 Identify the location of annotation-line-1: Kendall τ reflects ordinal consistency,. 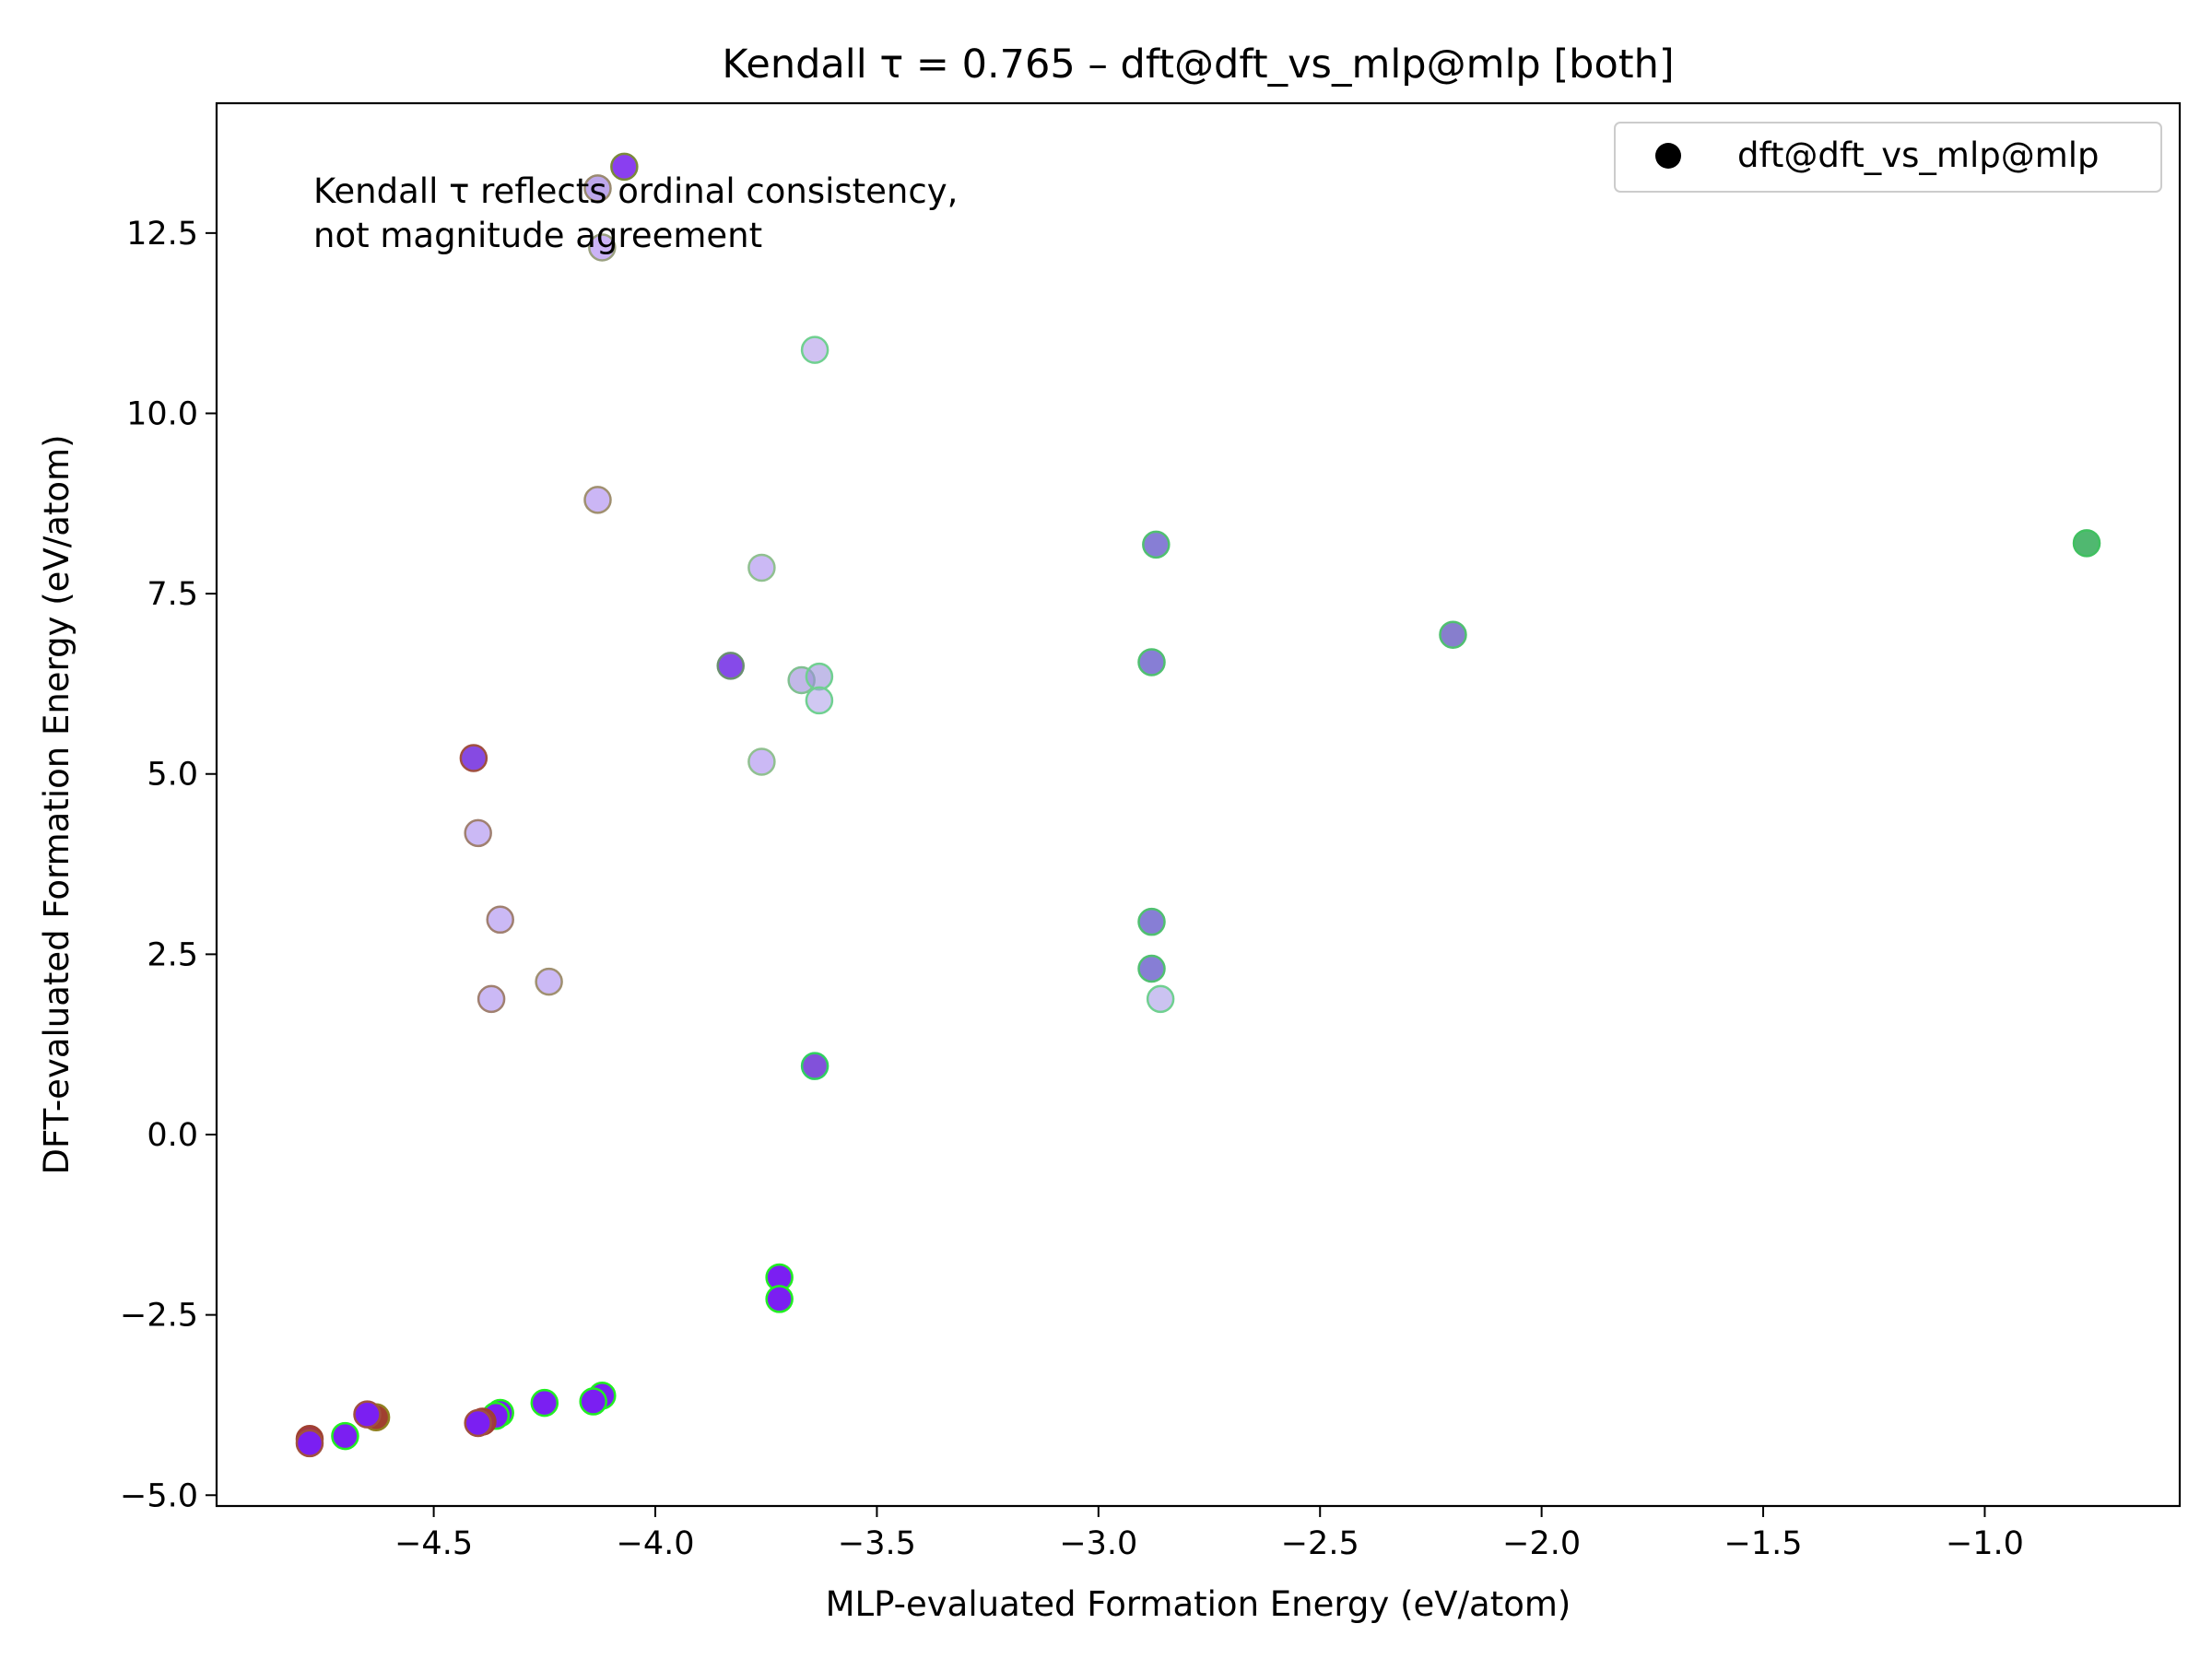
(635, 191).